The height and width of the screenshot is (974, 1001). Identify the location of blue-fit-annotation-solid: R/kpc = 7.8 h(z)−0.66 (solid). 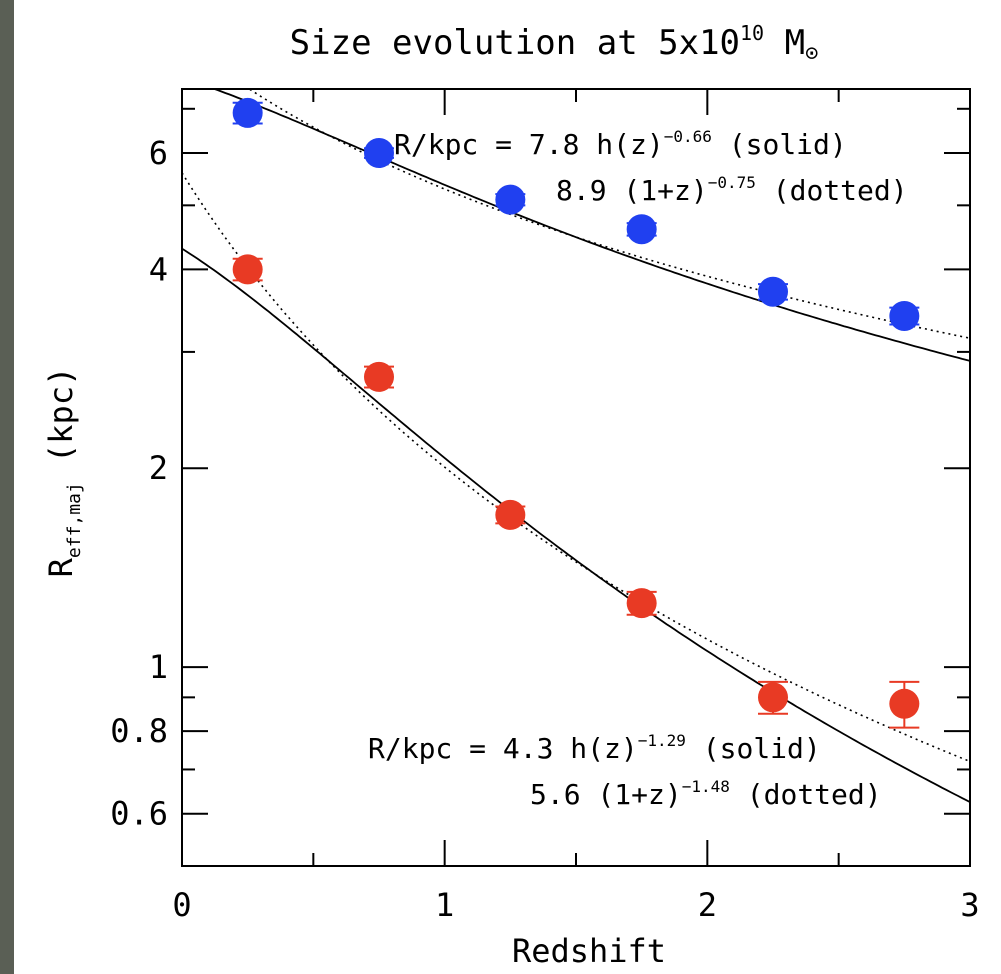
(620, 144).